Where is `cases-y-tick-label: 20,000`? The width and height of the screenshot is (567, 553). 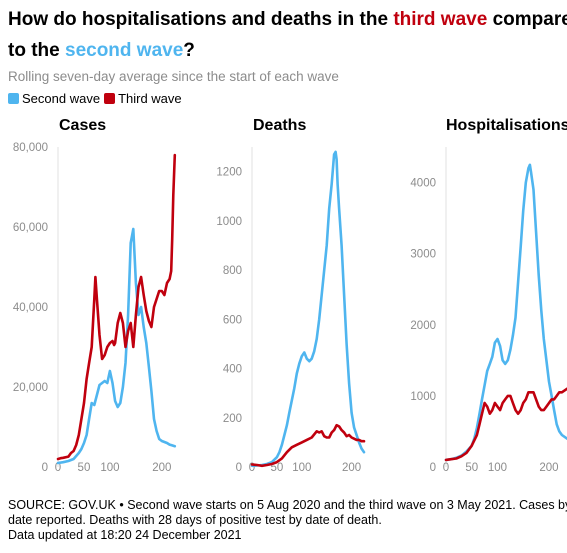 cases-y-tick-label: 20,000 is located at coordinates (30, 388).